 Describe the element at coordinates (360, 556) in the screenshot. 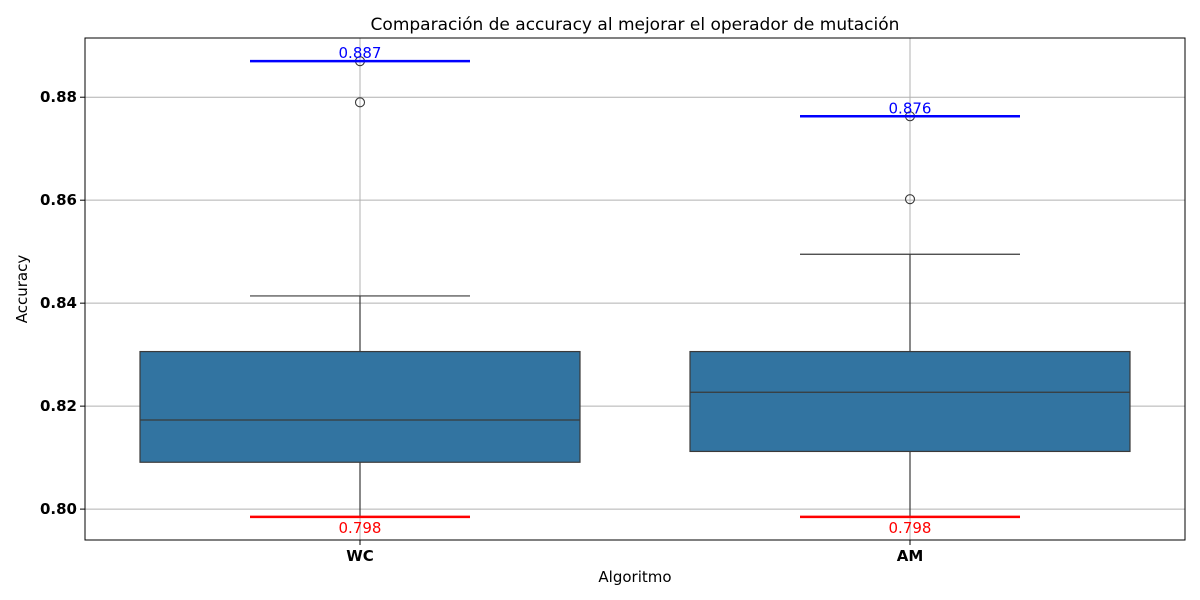

I see `x-tick-label: WC` at that location.